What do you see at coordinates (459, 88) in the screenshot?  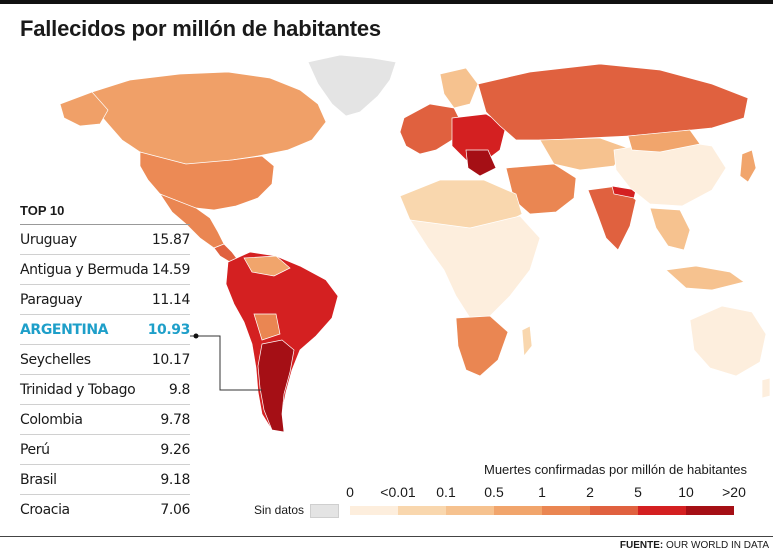 I see `region-scandinavia` at bounding box center [459, 88].